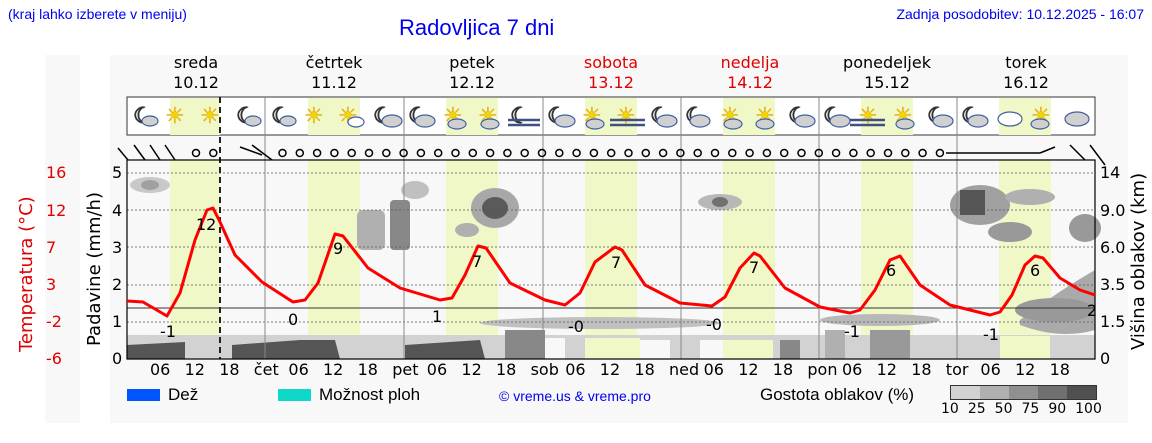 The image size is (1152, 443). Describe the element at coordinates (51, 284) in the screenshot. I see `temp-tick: 3` at that location.